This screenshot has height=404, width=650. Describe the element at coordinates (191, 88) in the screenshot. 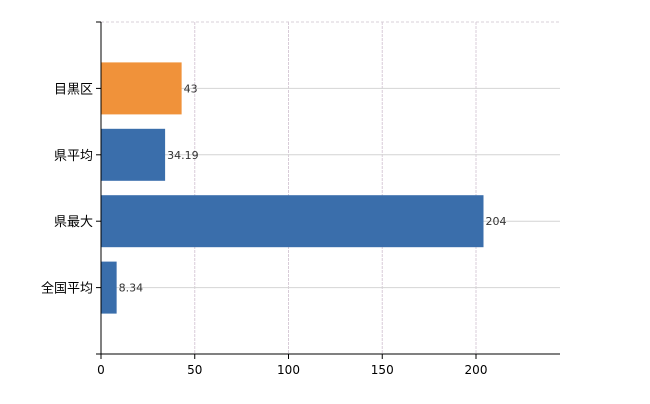

I see `data-label: 43` at that location.